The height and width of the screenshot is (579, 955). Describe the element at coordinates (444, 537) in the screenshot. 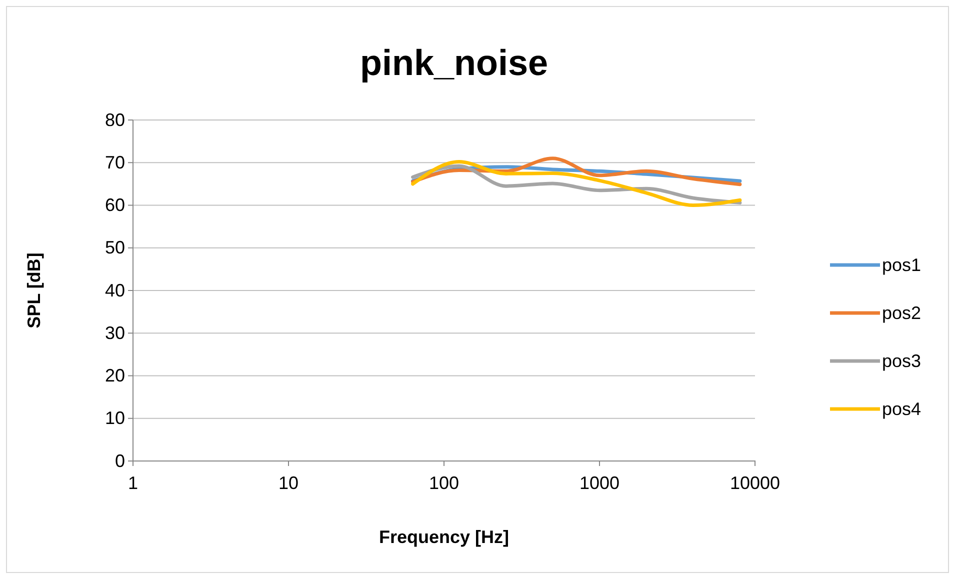

I see `x-axis-title: Frequency [Hz]` at that location.